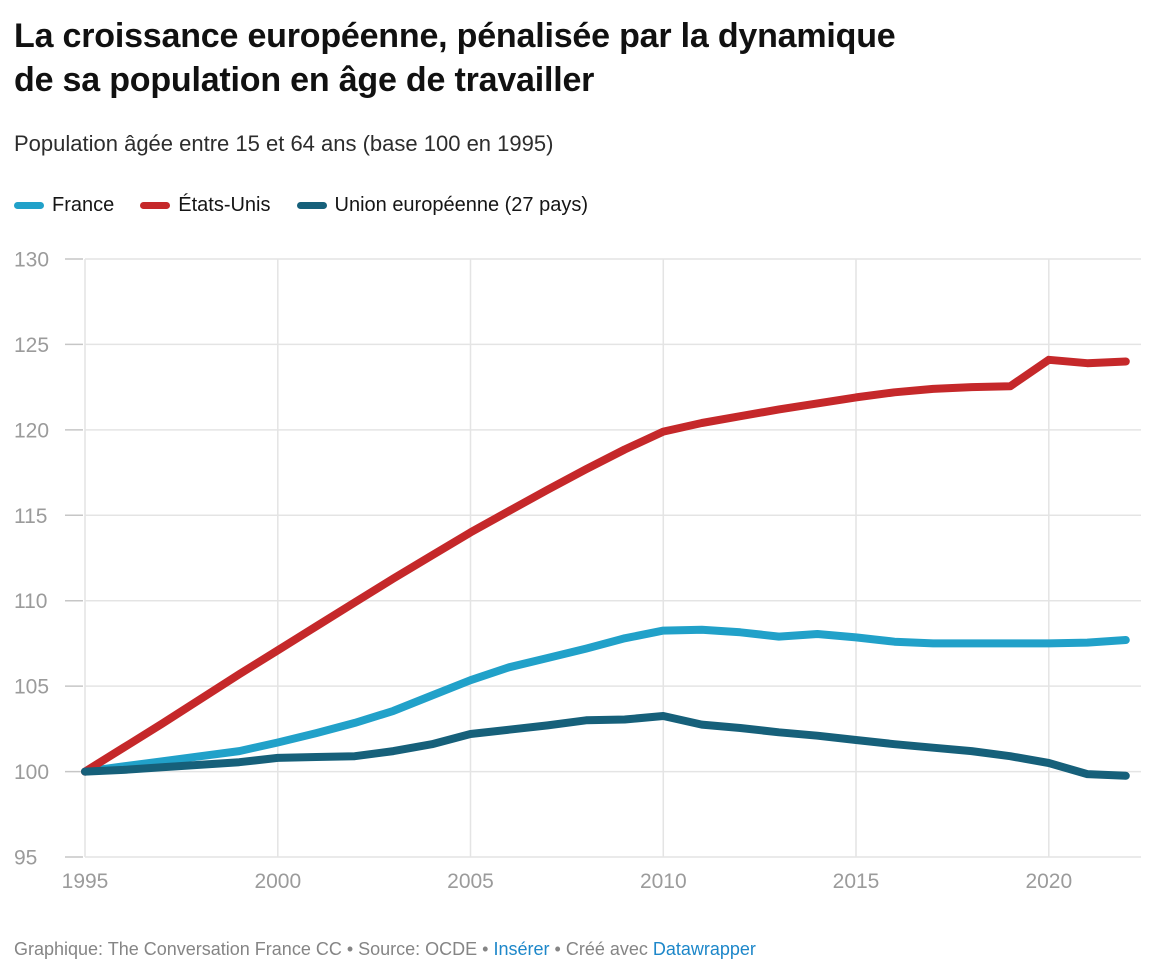 Image resolution: width=1156 pixels, height=976 pixels. Describe the element at coordinates (31, 345) in the screenshot. I see `y-tick-label: 125` at that location.